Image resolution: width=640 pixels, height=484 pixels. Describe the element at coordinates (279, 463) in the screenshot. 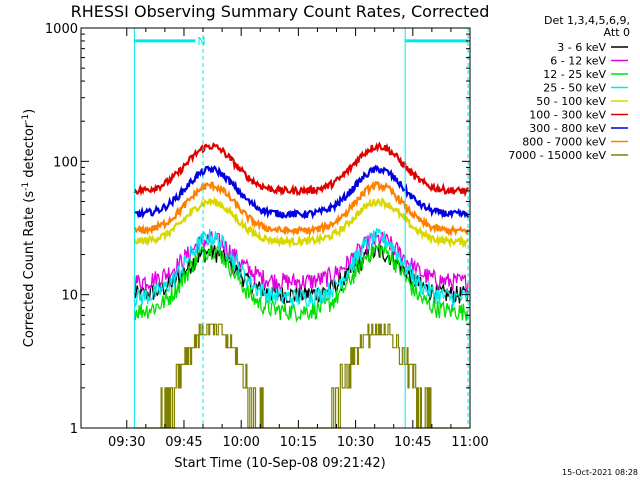

I see `x-axis-label: Start Time (10-Sep-08 09:21:42)` at that location.